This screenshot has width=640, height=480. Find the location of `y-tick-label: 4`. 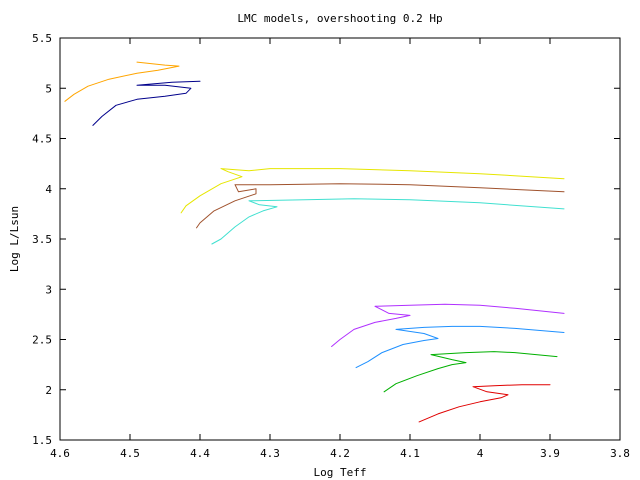

y-tick-label: 4 is located at coordinates (48, 189).